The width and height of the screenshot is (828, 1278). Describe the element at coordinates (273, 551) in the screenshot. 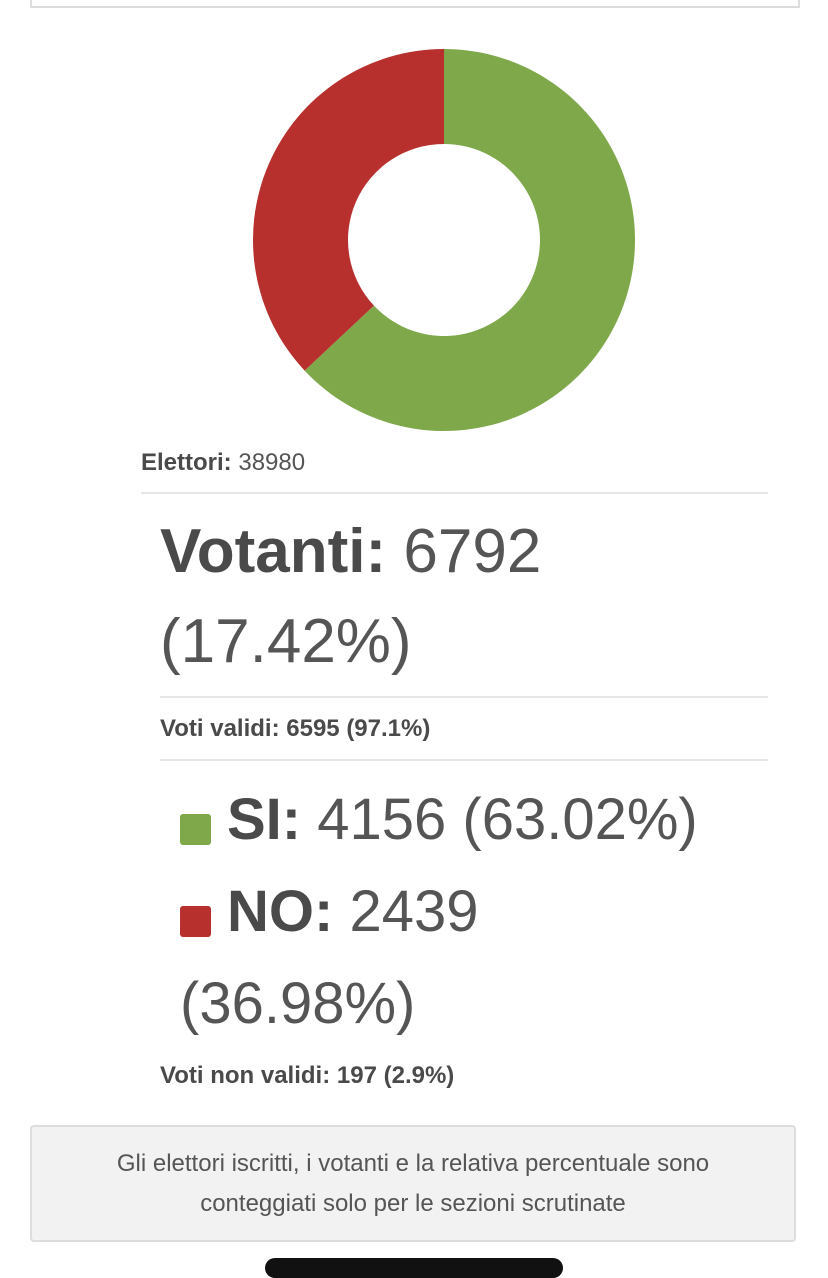

I see `label: Votanti:` at that location.